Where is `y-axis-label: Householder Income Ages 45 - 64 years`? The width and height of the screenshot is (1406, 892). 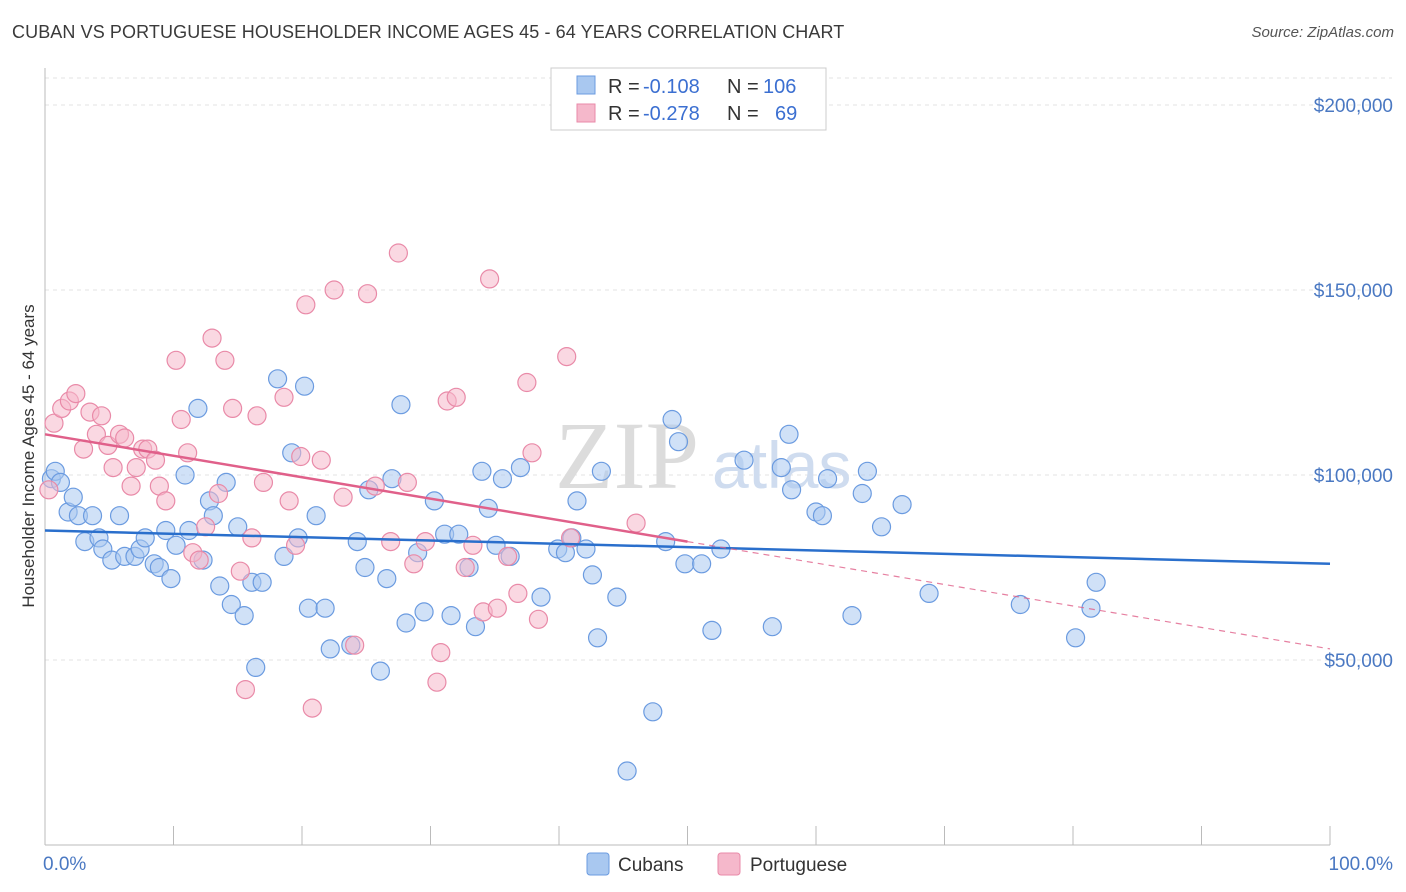 y-axis-label: Householder Income Ages 45 - 64 years is located at coordinates (28, 455).